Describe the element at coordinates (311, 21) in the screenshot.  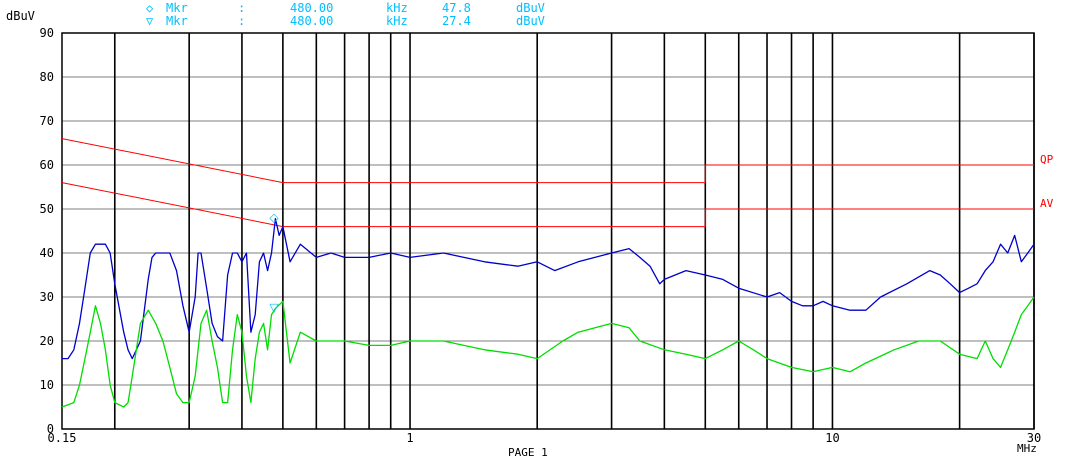
I see `marker-2-freq: 480.00` at that location.